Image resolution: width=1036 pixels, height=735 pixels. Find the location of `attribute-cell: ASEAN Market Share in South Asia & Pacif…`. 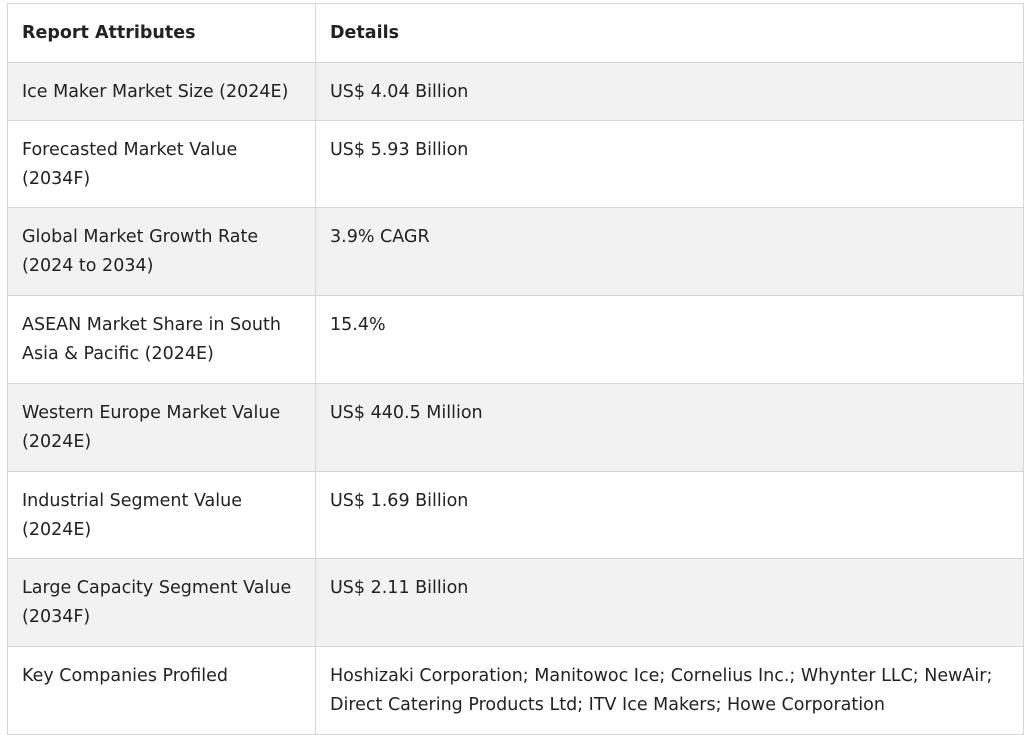

attribute-cell: ASEAN Market Share in South Asia & Pacif… is located at coordinates (161, 339).